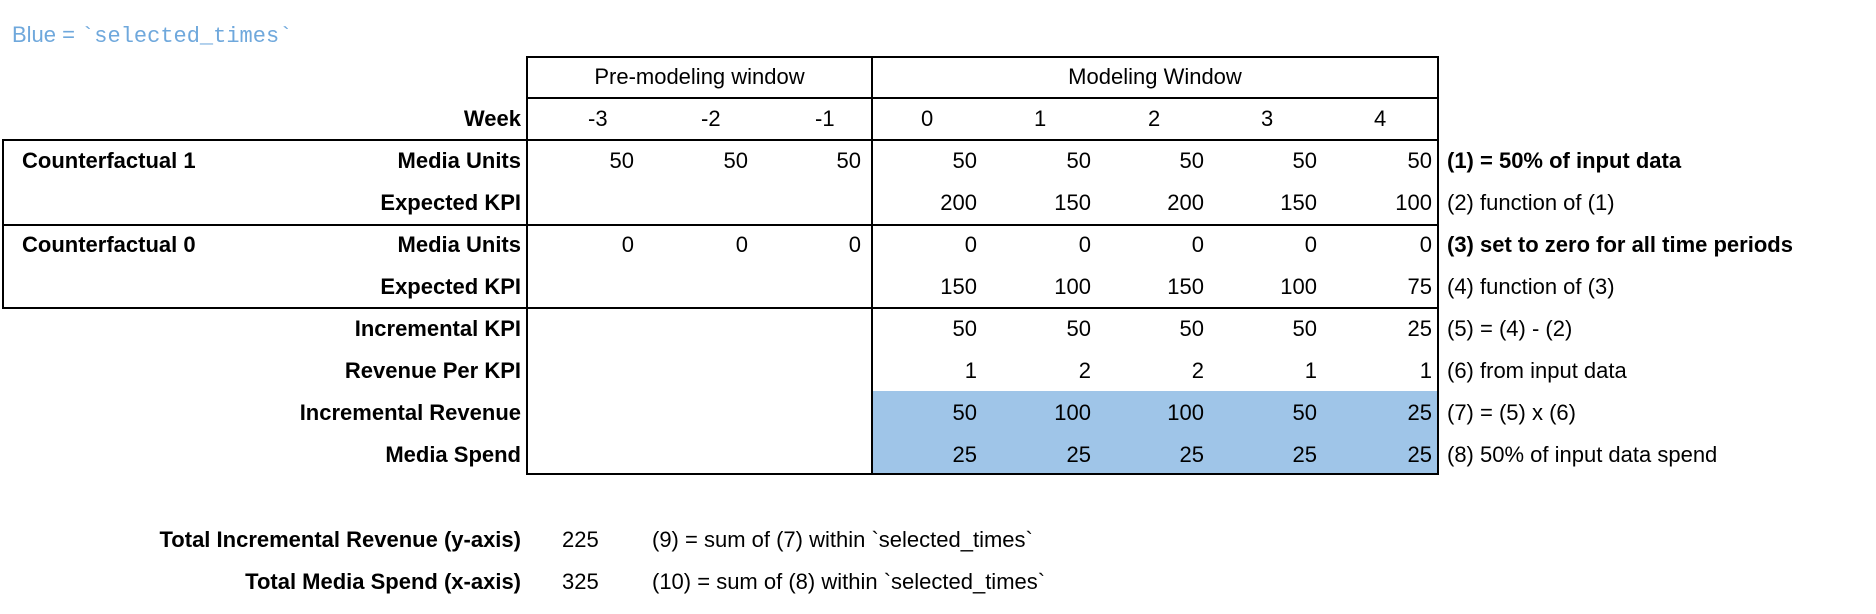 The height and width of the screenshot is (614, 1876). What do you see at coordinates (1510, 328) in the screenshot?
I see `row-note: (5) = (4) - (2)` at bounding box center [1510, 328].